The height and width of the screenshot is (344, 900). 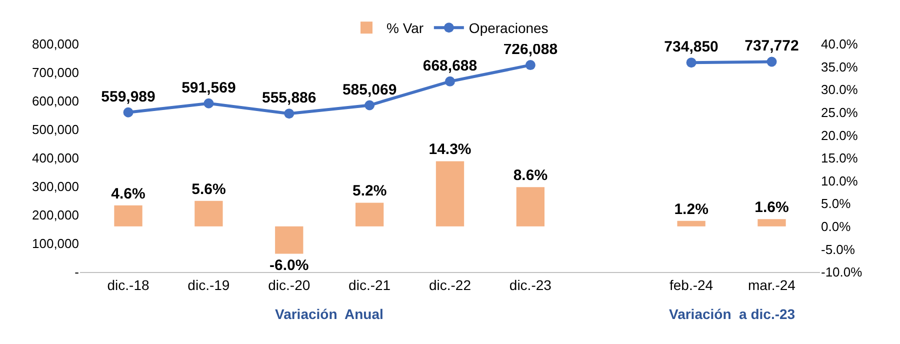 What do you see at coordinates (55, 244) in the screenshot?
I see `y-tick-label: 100,000` at bounding box center [55, 244].